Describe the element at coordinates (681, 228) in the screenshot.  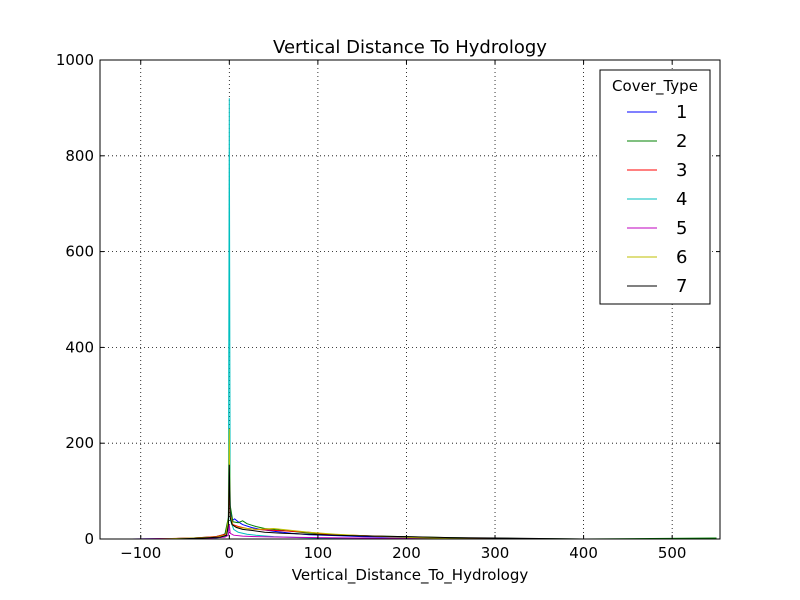
I see `legend-label-5: 5` at that location.